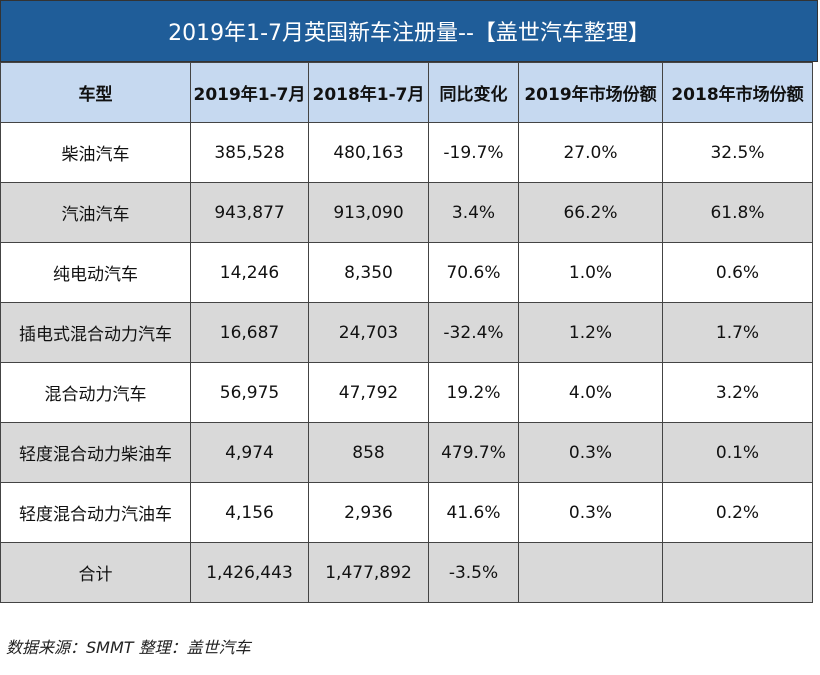 Image resolution: width=820 pixels, height=675 pixels. I want to click on table-cell: 14,246, so click(249, 272).